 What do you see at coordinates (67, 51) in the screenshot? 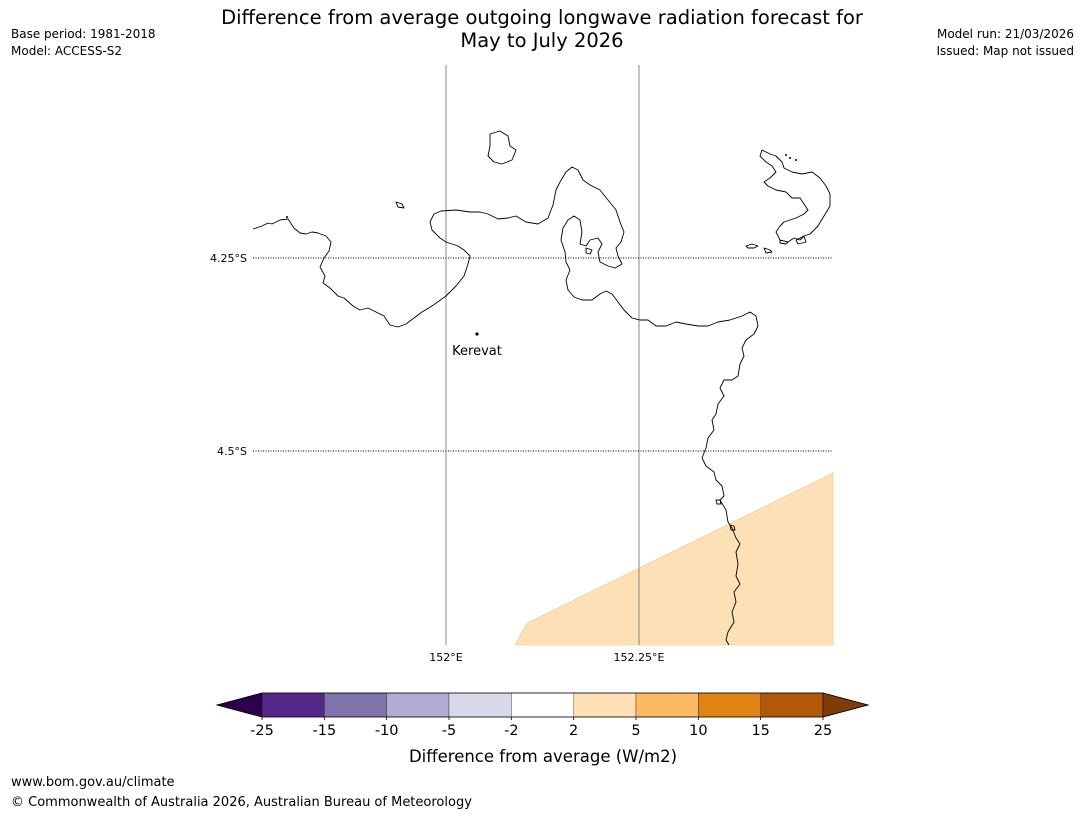
I see `model-name: Model: ACCESS-S2` at bounding box center [67, 51].